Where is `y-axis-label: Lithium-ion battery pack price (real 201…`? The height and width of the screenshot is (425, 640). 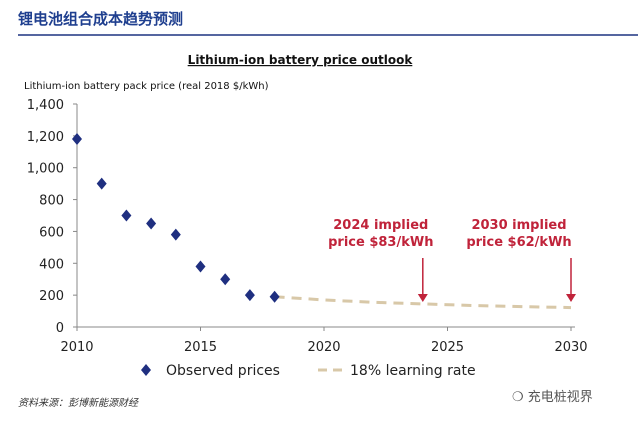 y-axis-label: Lithium-ion battery pack price (real 201… is located at coordinates (146, 86).